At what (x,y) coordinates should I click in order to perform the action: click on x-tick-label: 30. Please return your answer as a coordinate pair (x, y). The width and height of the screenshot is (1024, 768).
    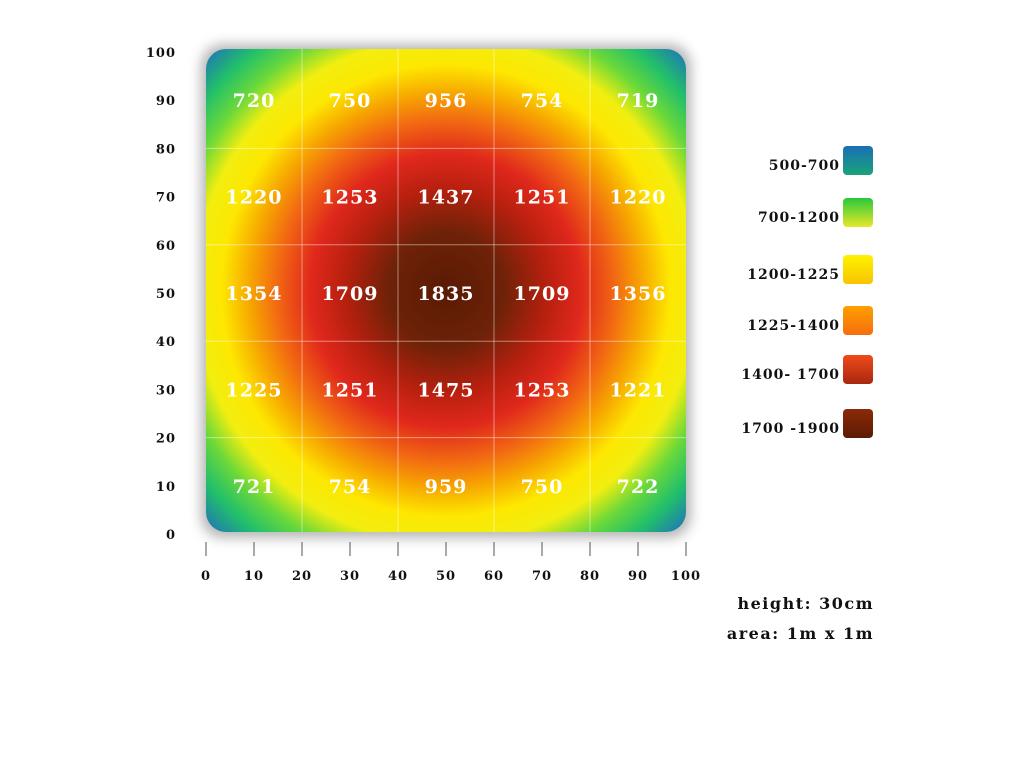
    Looking at the image, I should click on (350, 576).